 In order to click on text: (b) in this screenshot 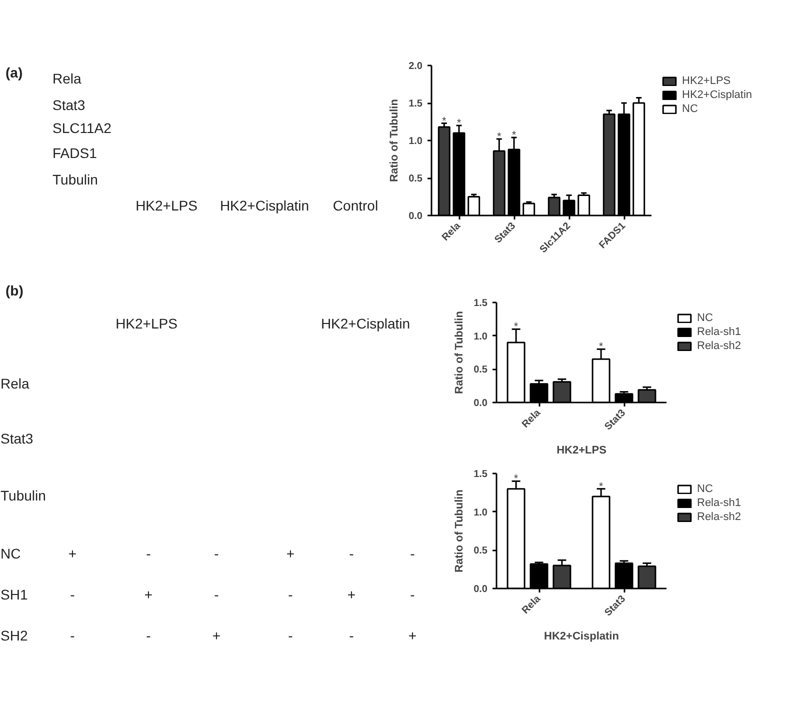, I will do `click(15, 290)`.